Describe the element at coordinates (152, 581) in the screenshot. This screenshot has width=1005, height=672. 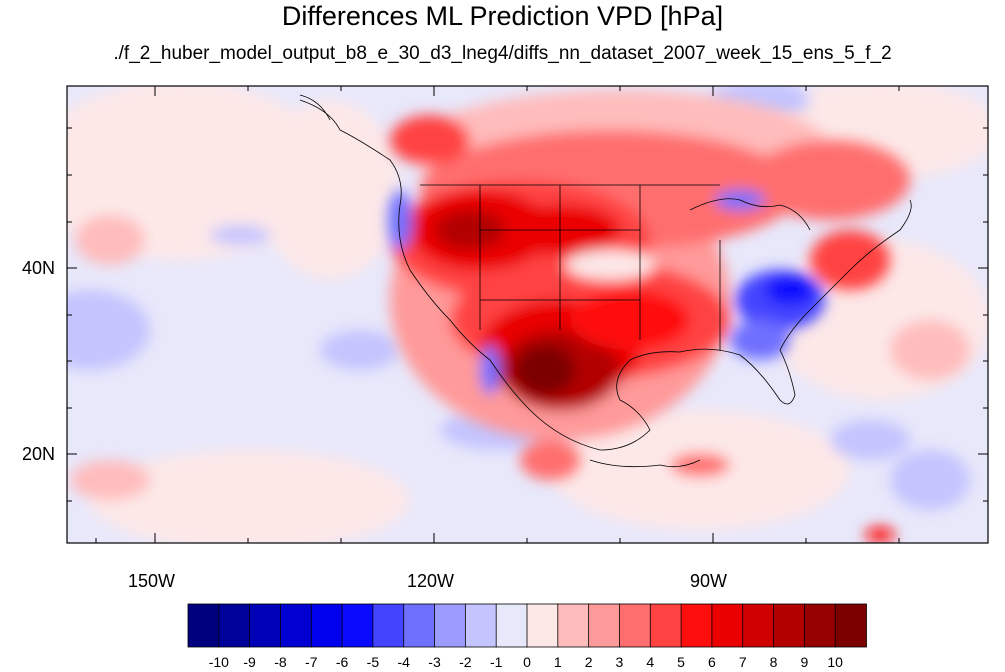
I see `lon-label-150w: 150W` at that location.